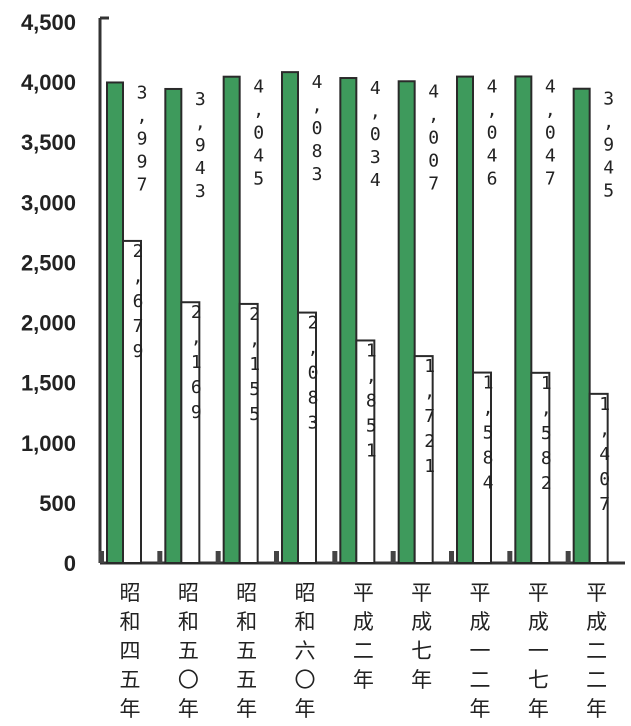  I want to click on y-tick-label: 4,000, so click(48, 82).